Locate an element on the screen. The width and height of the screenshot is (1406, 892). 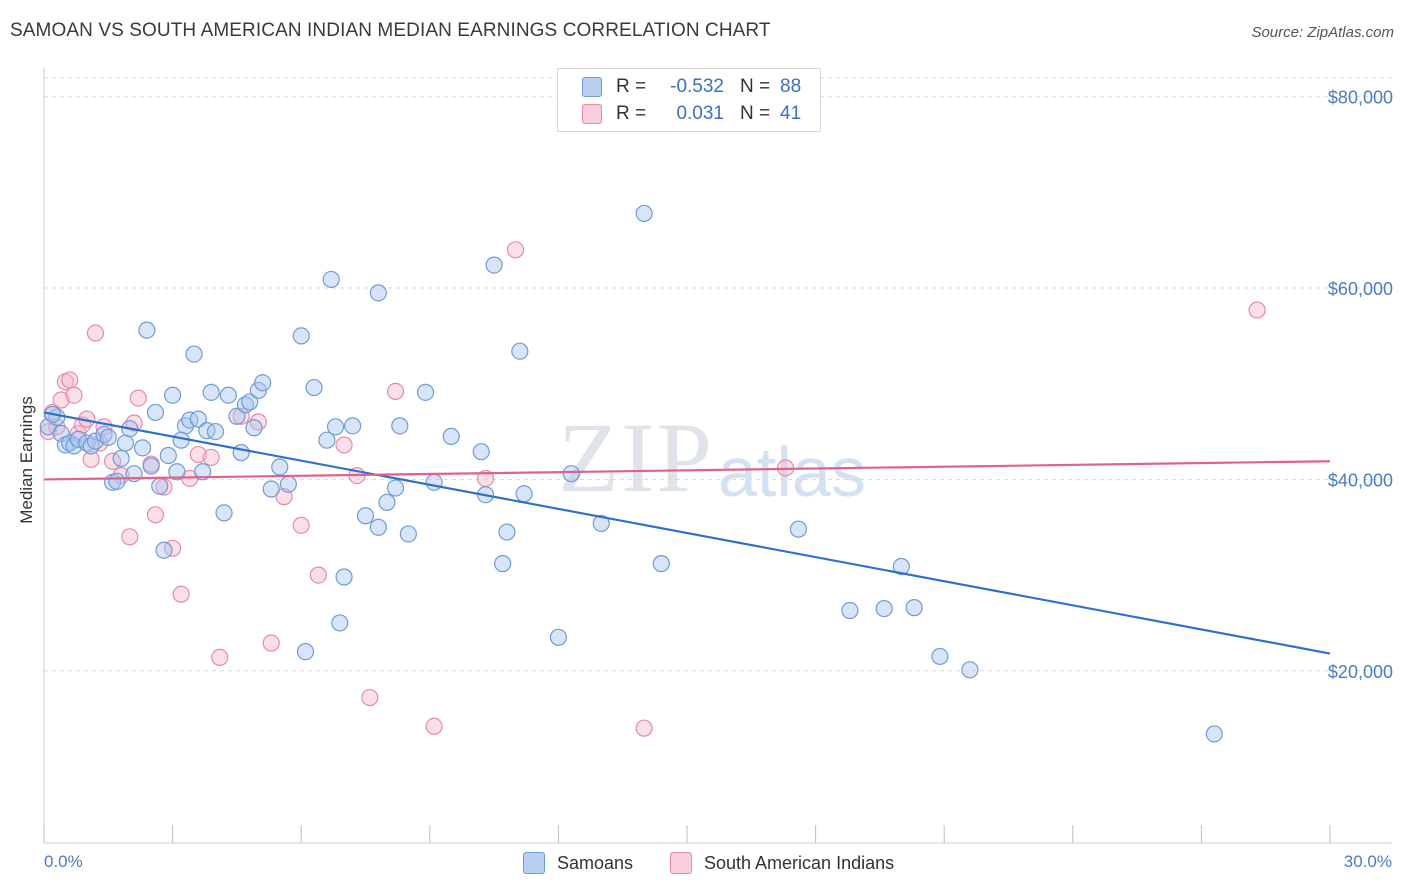
stats-legend: R = -0.532 N = 88 R = 0.031 N = 41 is located at coordinates (689, 100).